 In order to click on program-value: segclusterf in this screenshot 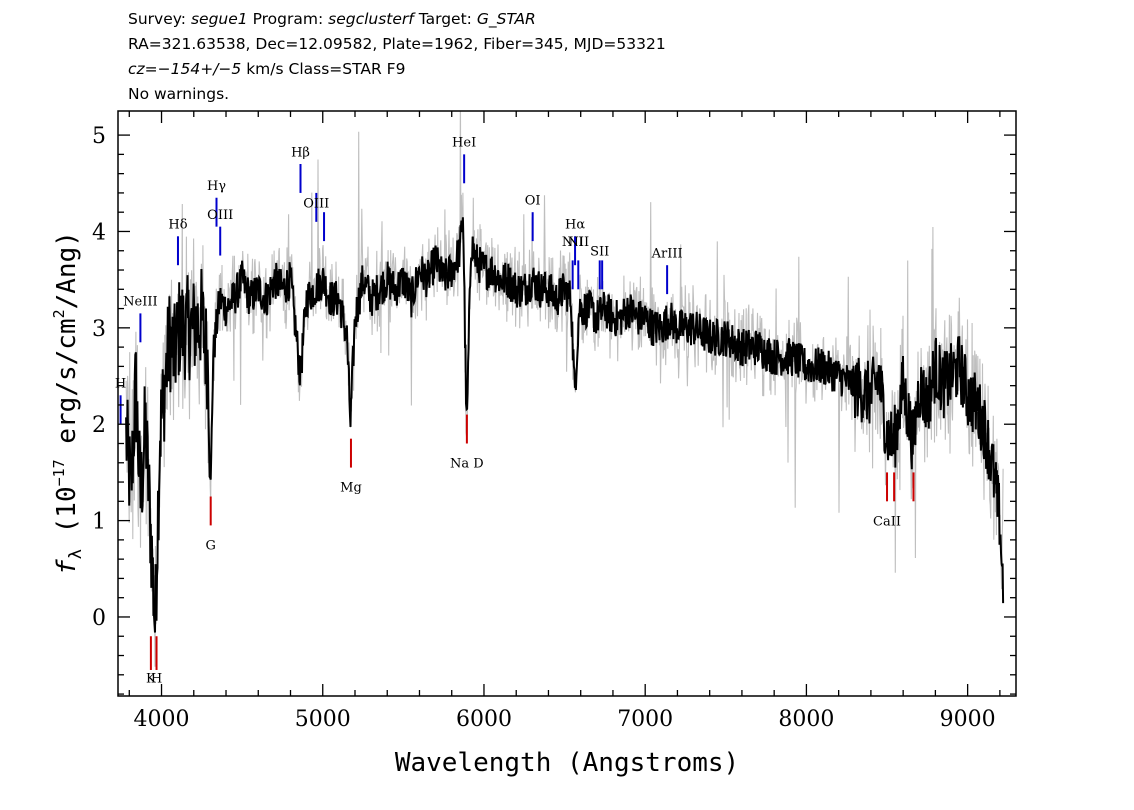, I will do `click(371, 19)`.